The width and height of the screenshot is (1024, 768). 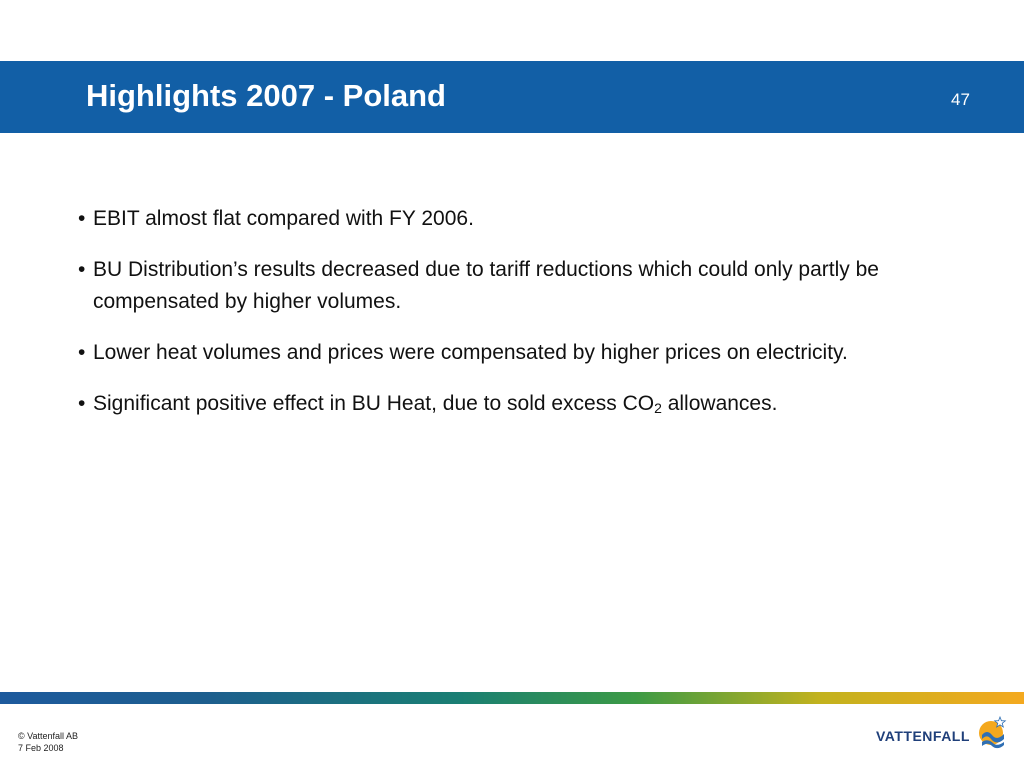 I want to click on logo-text: VATTENFALL, so click(x=923, y=736).